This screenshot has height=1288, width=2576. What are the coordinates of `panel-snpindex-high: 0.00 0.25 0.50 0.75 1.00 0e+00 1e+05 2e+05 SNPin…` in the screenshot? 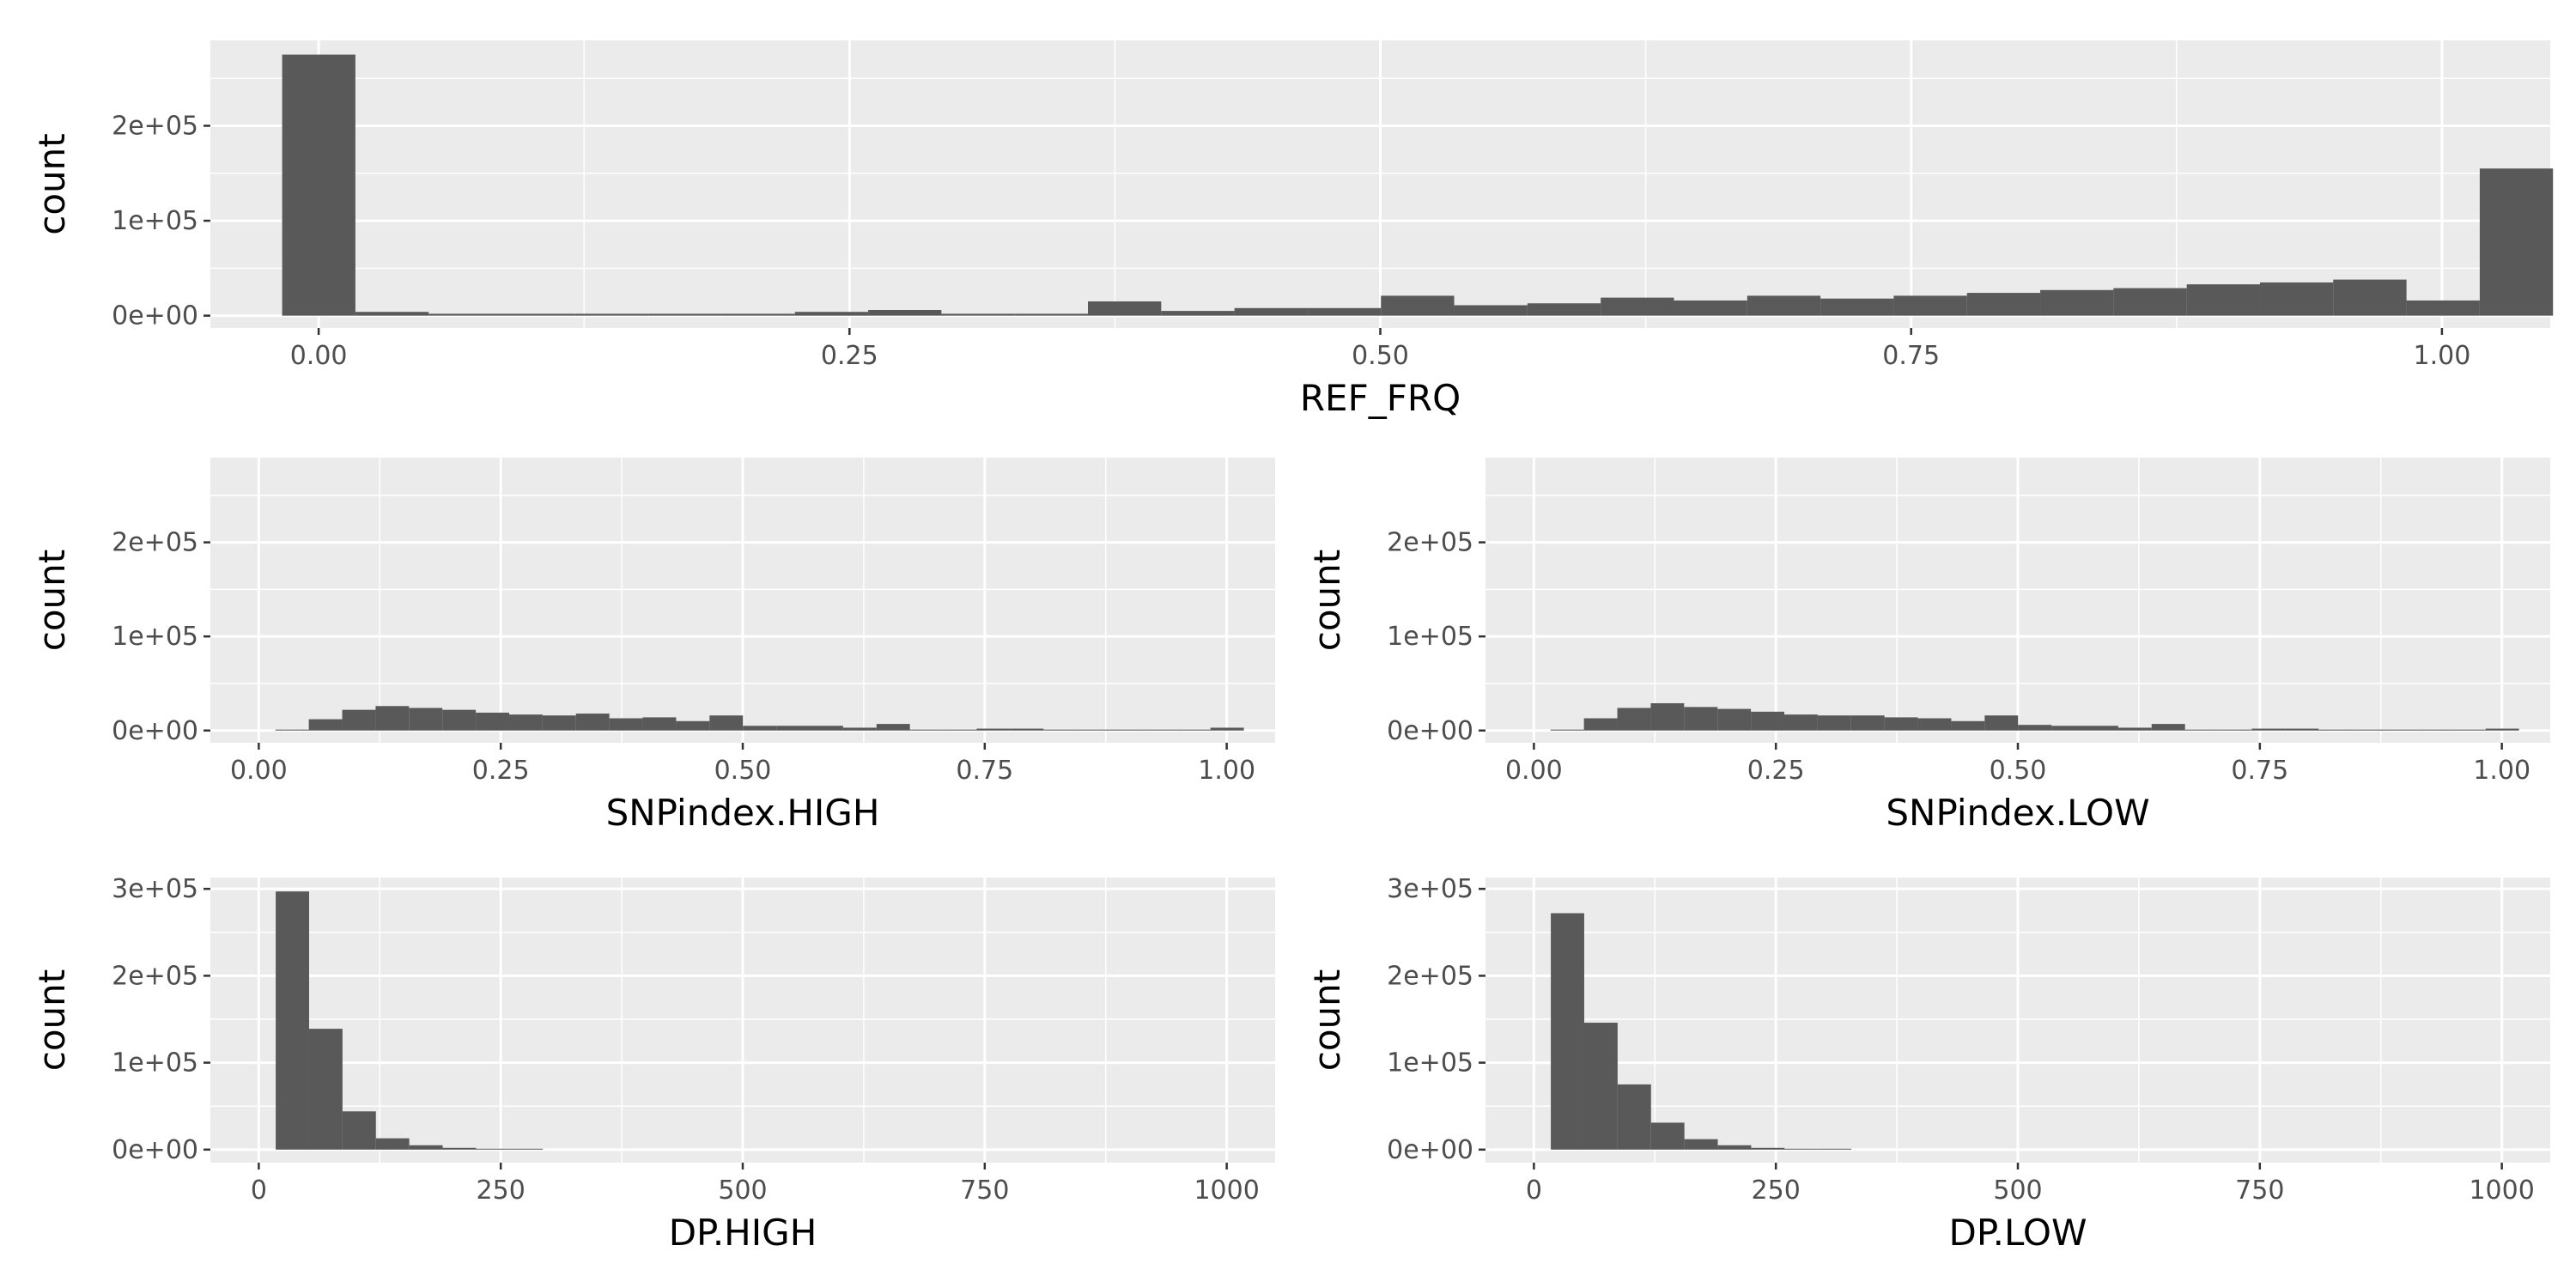 It's located at (653, 646).